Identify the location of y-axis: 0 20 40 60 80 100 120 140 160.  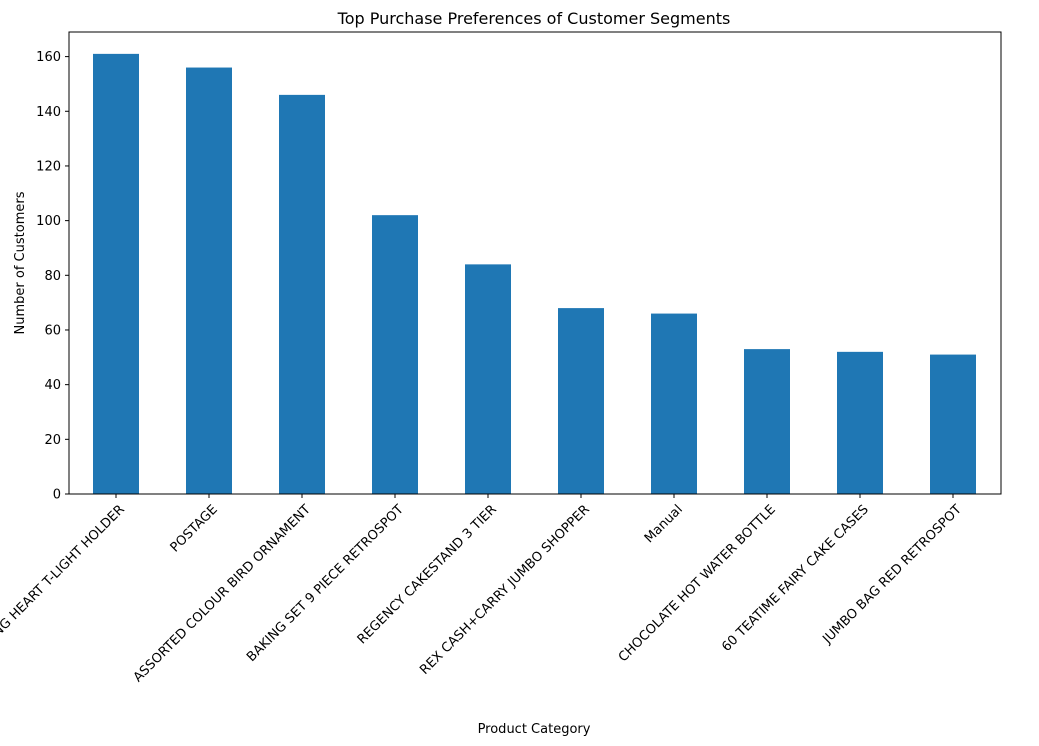
(52, 276).